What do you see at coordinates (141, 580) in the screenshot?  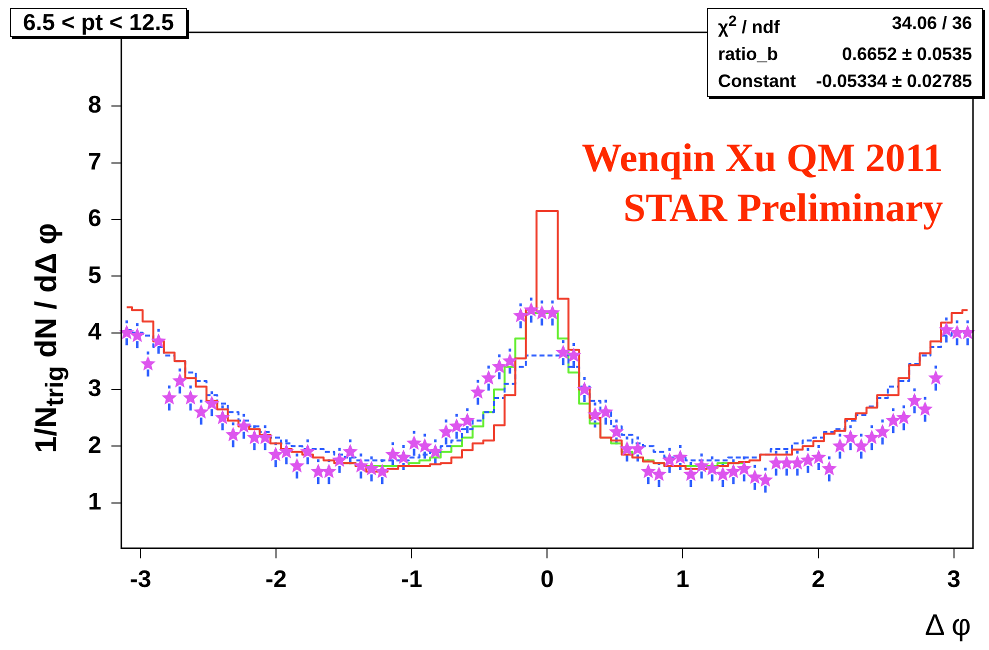 I see `x-tick-label: -3` at bounding box center [141, 580].